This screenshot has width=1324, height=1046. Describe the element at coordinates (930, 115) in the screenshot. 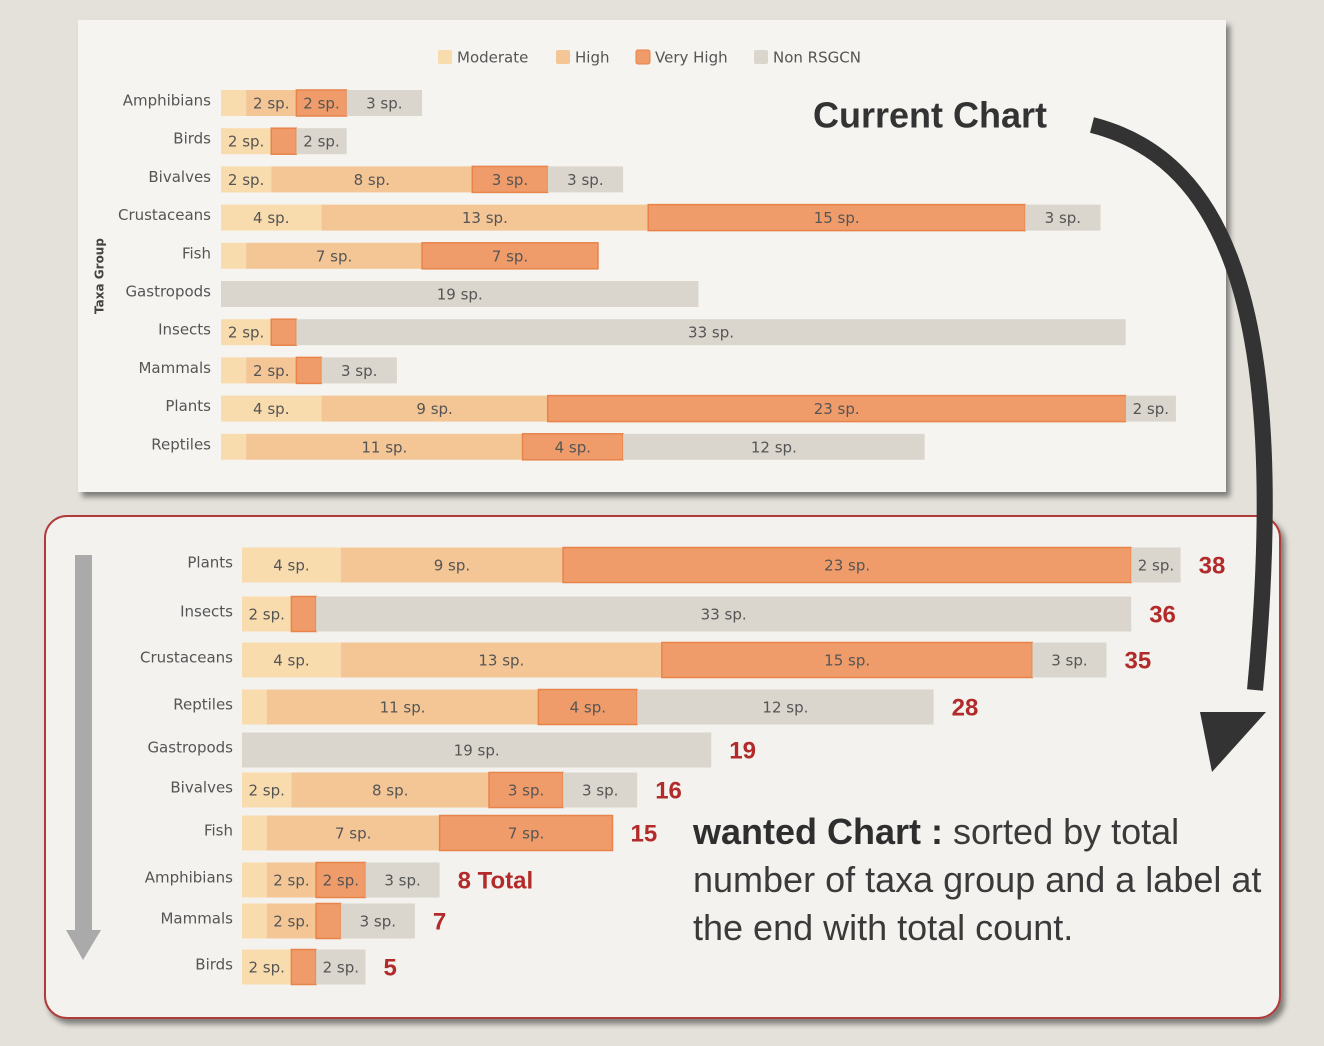

I see `annotation: Current Chart` at that location.